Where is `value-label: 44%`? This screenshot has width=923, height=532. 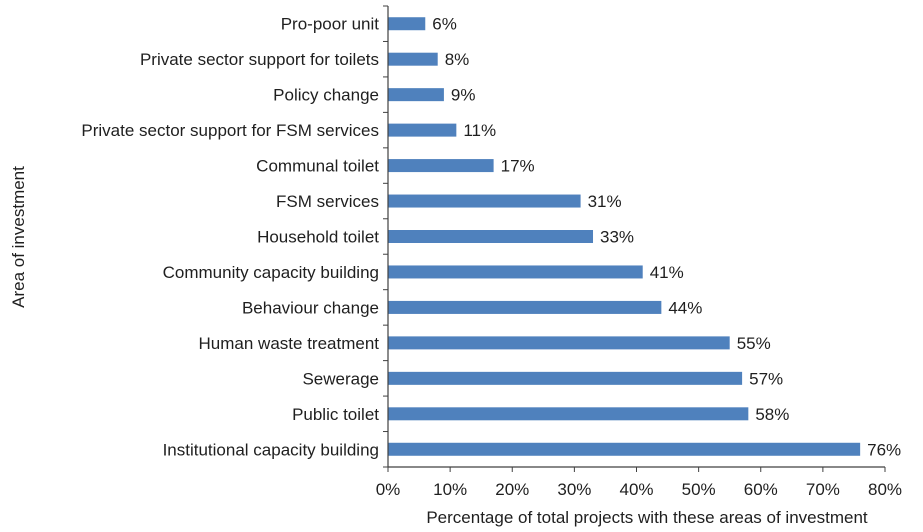 value-label: 44% is located at coordinates (685, 307).